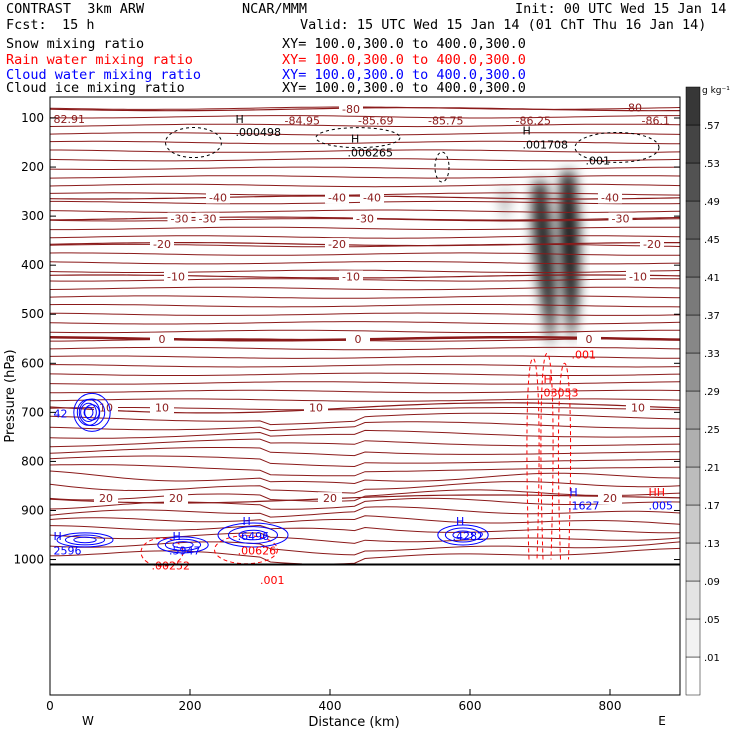  What do you see at coordinates (712, 354) in the screenshot?
I see `colorbar-label: .33` at bounding box center [712, 354].